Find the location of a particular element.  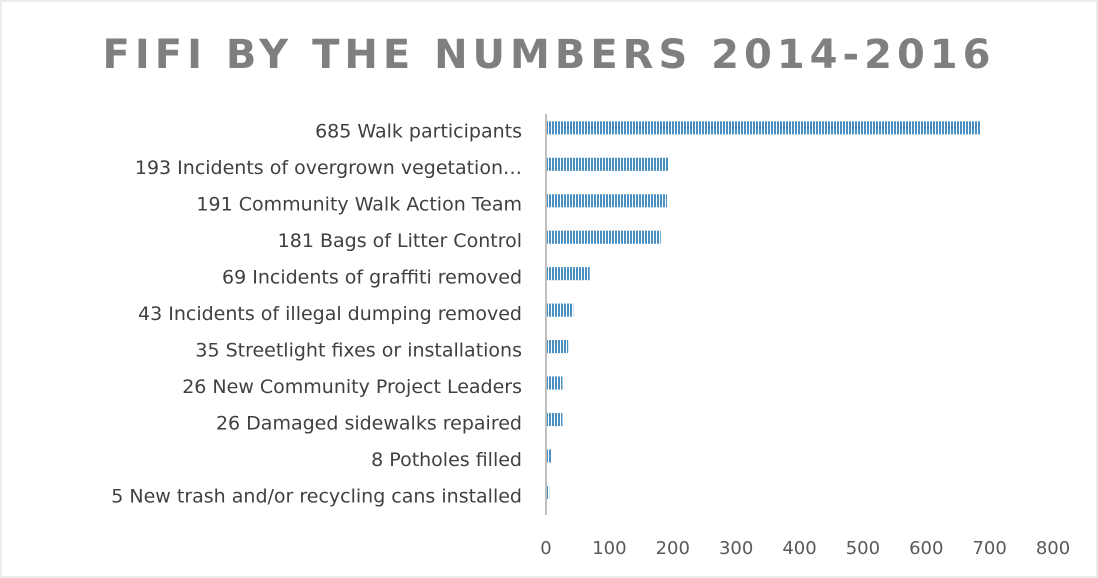

x-tick-label: 400 is located at coordinates (799, 548).